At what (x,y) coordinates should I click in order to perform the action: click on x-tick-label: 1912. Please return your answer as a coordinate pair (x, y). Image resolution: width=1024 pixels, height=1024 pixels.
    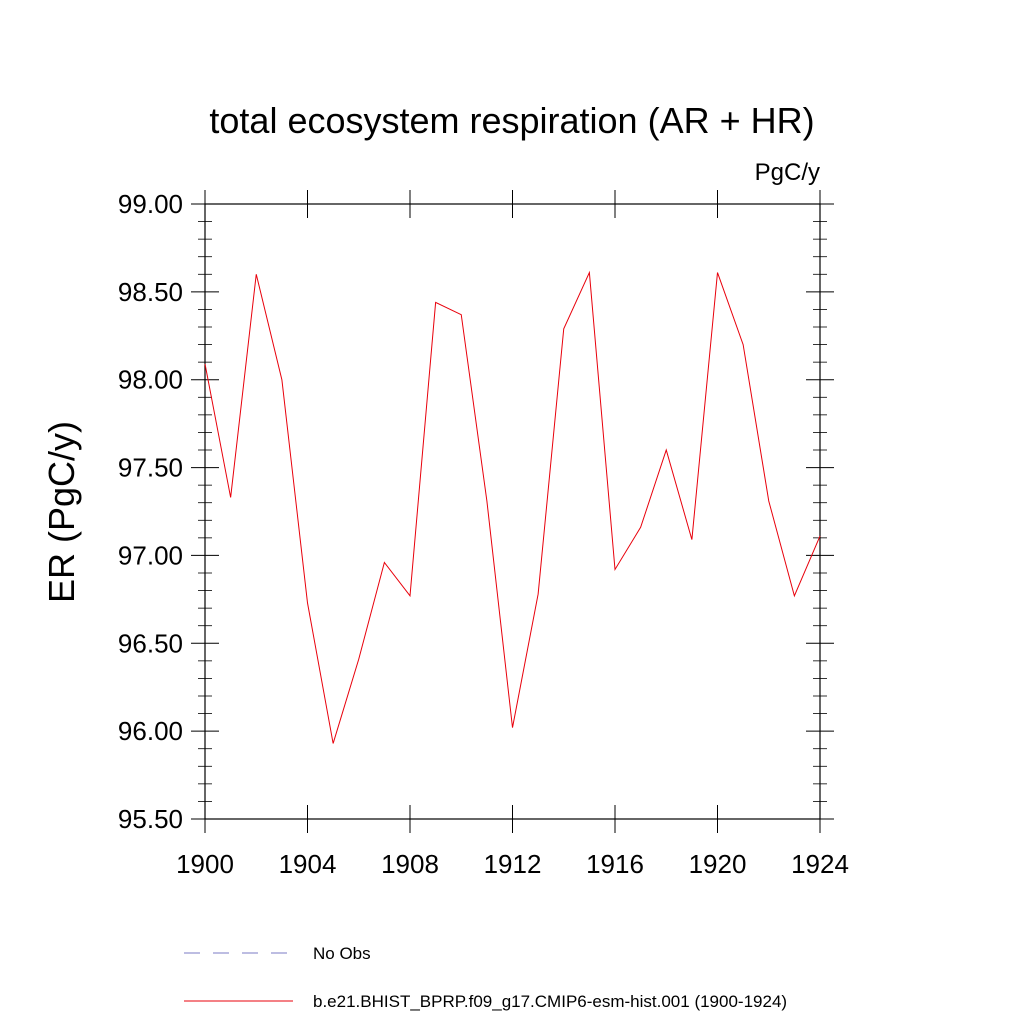
    Looking at the image, I should click on (513, 864).